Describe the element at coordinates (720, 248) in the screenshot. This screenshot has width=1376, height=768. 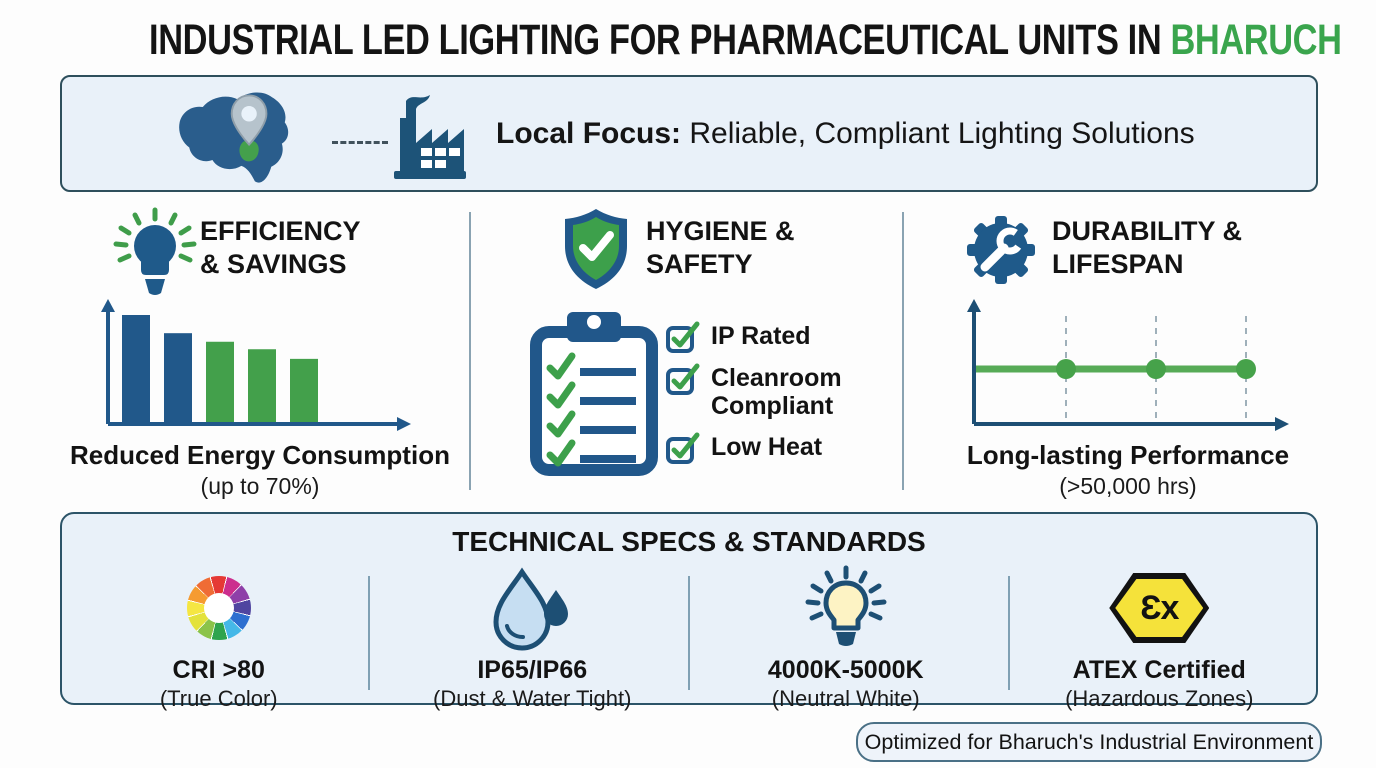
I see `hygiene-header: HYGIENE & SAFETY` at that location.